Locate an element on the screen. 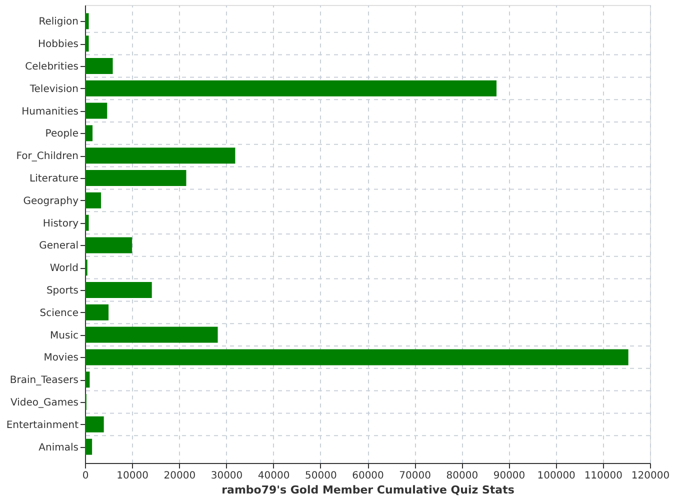 Image resolution: width=700 pixels, height=500 pixels. x-tick-label: 50000 is located at coordinates (321, 476).